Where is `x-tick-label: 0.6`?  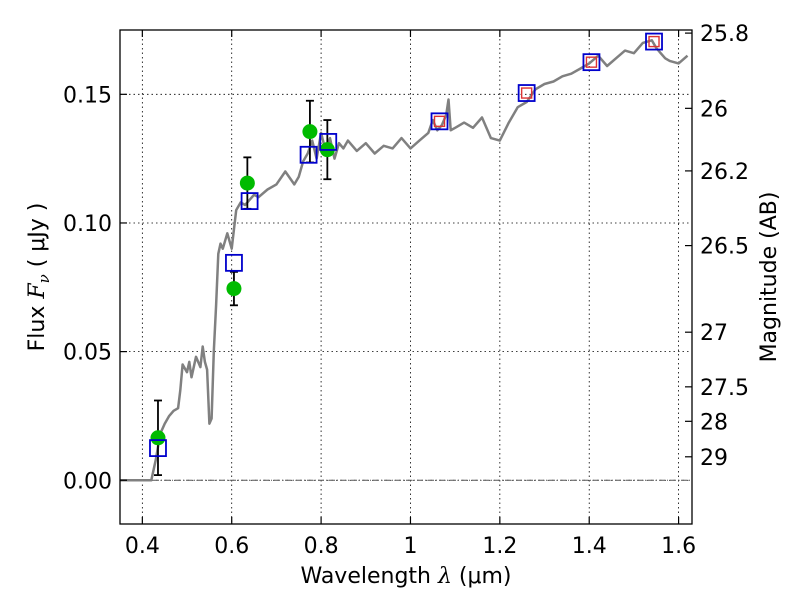 x-tick-label: 0.6 is located at coordinates (231, 546).